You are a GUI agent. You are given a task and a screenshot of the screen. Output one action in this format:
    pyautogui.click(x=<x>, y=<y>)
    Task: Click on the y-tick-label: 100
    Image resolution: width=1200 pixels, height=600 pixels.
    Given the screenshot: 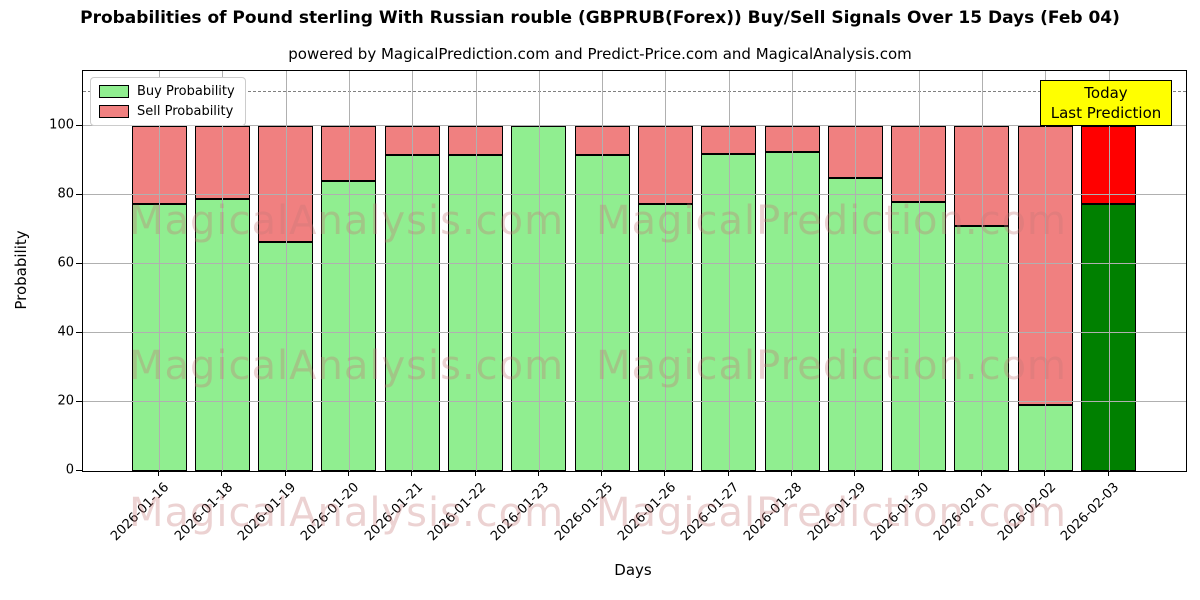 What is the action you would take?
    pyautogui.click(x=61, y=125)
    